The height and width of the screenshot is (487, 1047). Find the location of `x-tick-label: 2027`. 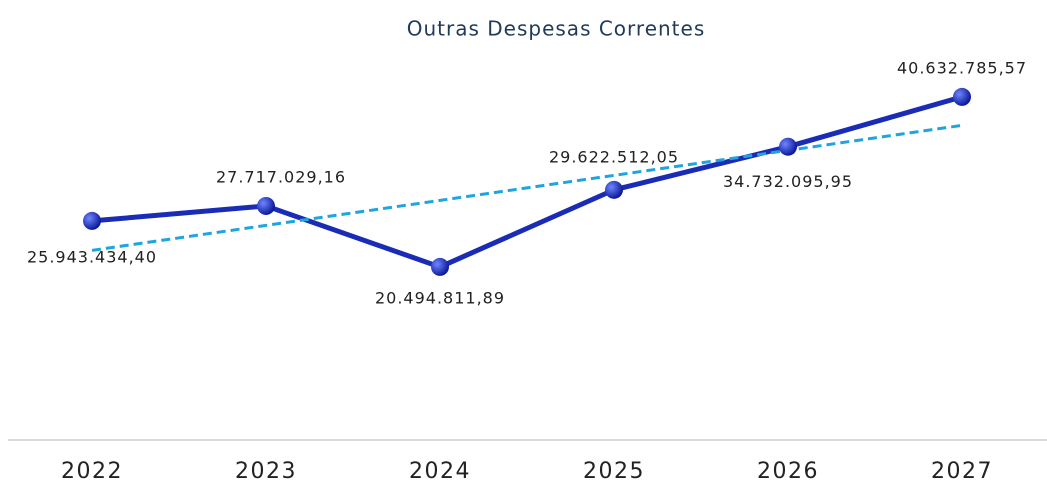

x-tick-label: 2027 is located at coordinates (962, 471).